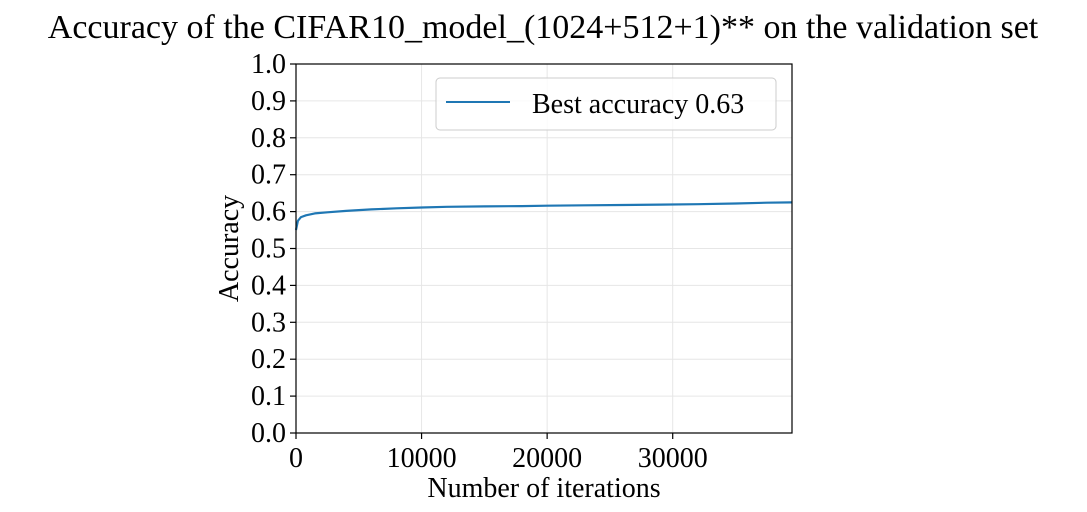 The height and width of the screenshot is (512, 1087). I want to click on x-tick-label: 30000, so click(673, 458).